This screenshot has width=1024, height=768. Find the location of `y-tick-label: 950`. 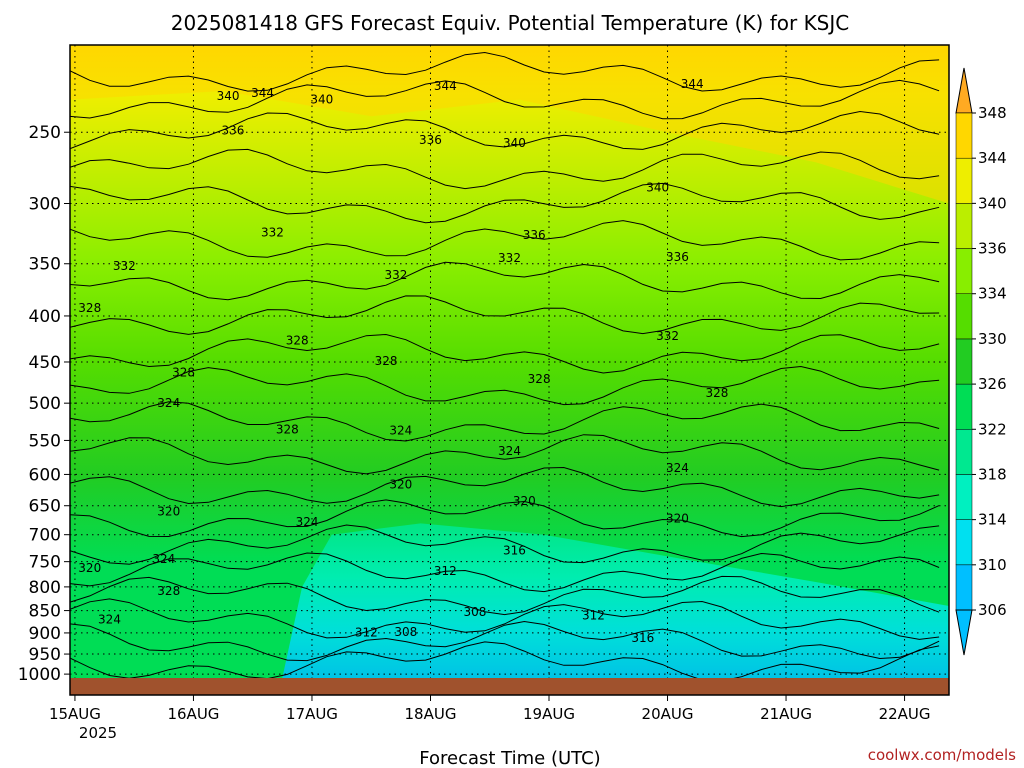

y-tick-label: 950 is located at coordinates (45, 655).